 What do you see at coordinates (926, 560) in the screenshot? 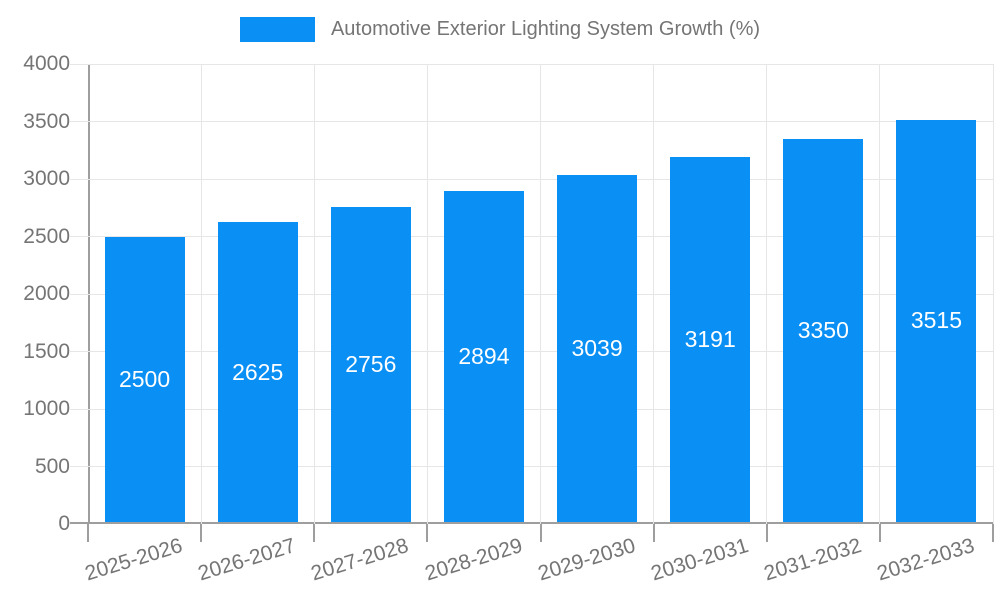
I see `x-axis-tick-label: 2032-2033` at bounding box center [926, 560].